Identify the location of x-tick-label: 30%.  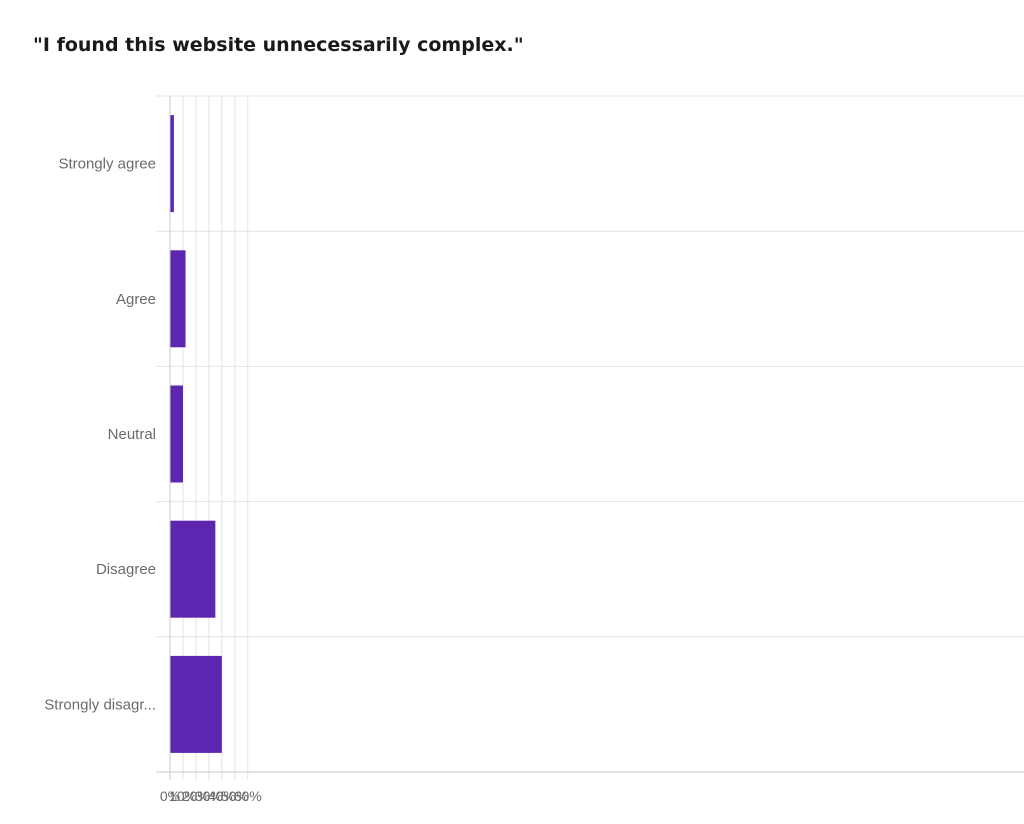
(209, 796).